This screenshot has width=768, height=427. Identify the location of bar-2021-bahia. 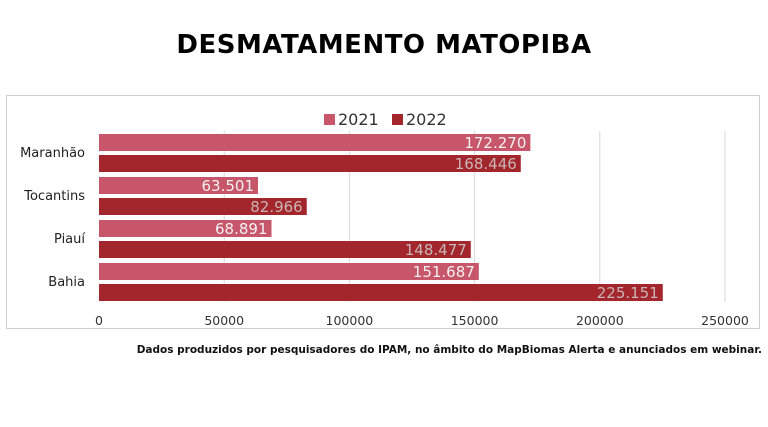
(289, 271).